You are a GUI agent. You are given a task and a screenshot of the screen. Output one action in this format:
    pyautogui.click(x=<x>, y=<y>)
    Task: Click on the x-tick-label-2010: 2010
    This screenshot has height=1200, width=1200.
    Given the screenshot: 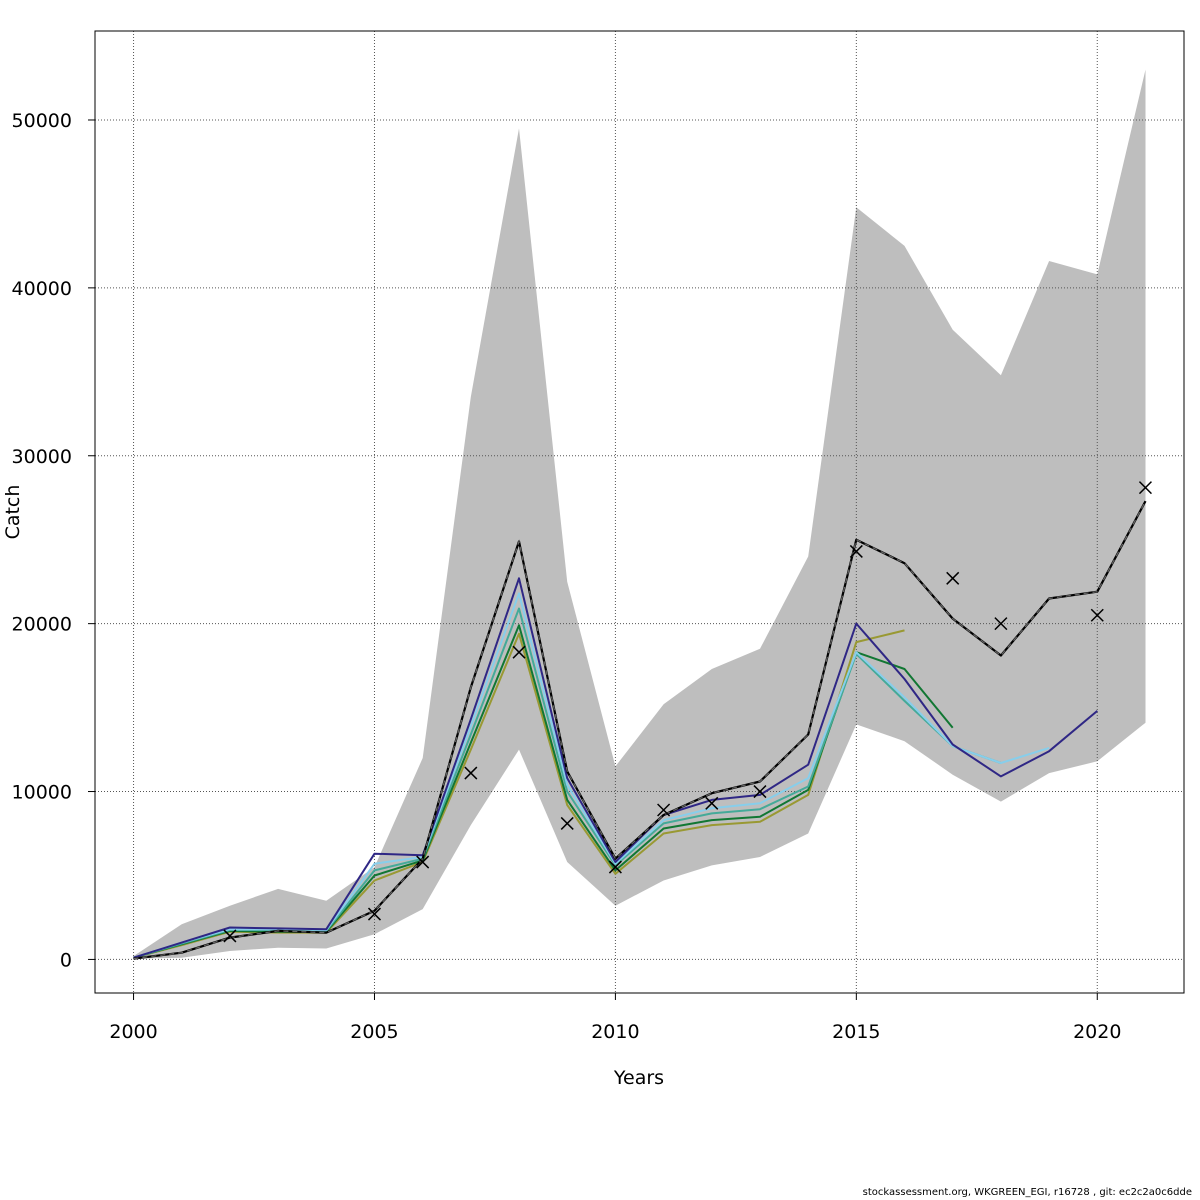 What is the action you would take?
    pyautogui.click(x=615, y=1032)
    